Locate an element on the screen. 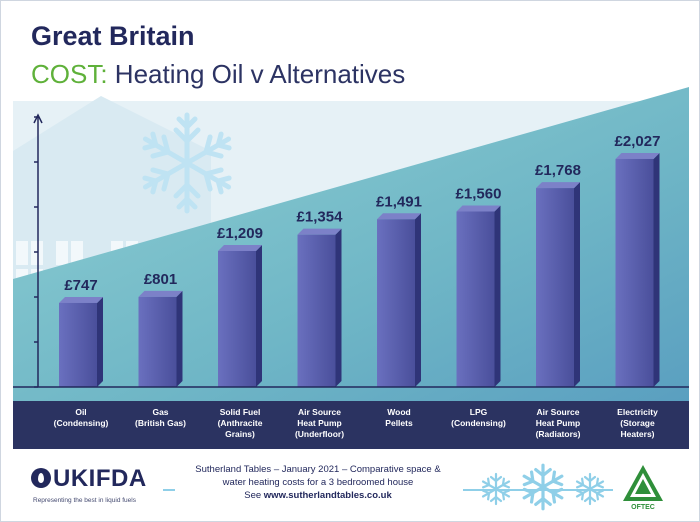 This screenshot has height=522, width=700. ukifda-logo: UKIFDA is located at coordinates (89, 479).